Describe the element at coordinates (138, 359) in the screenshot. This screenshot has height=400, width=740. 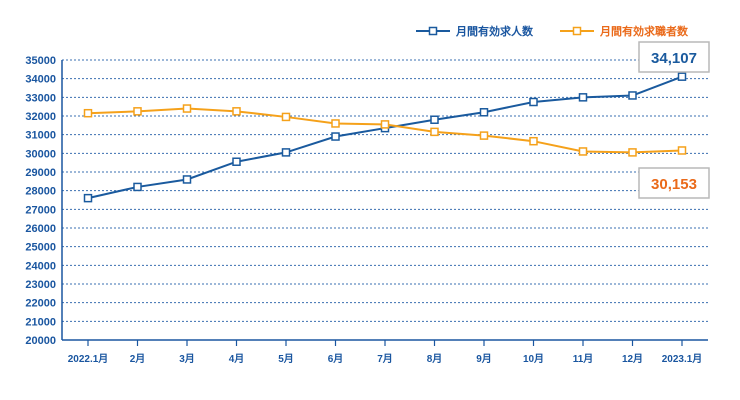
I see `x-tick-label: 2月` at that location.